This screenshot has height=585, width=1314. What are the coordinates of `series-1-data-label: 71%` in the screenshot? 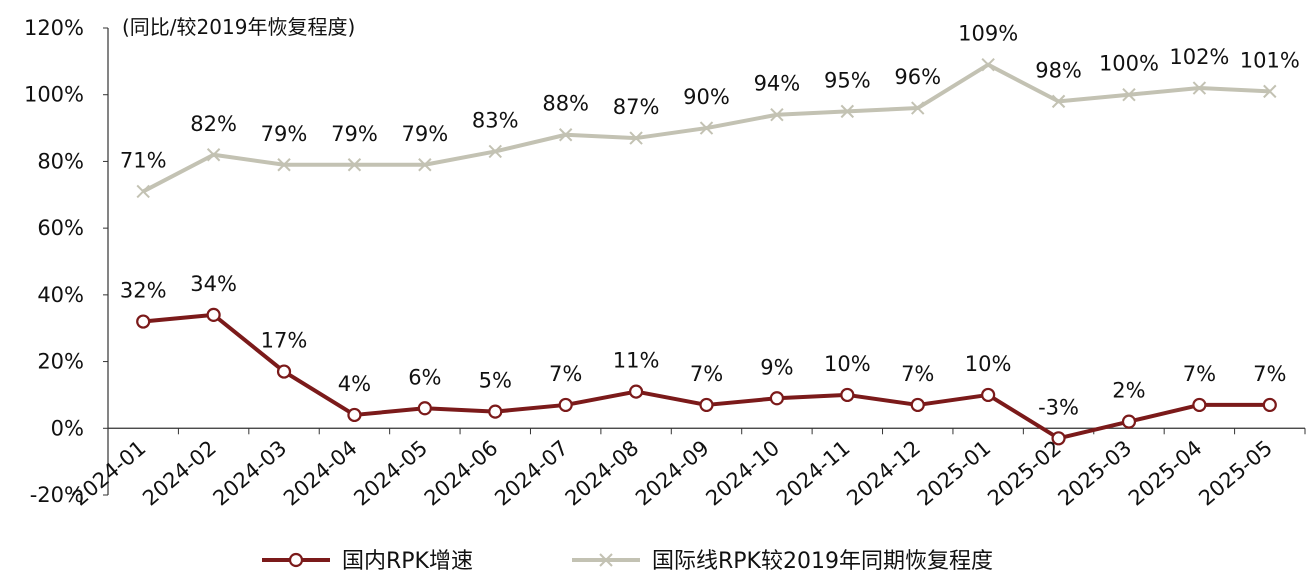 It's located at (143, 160).